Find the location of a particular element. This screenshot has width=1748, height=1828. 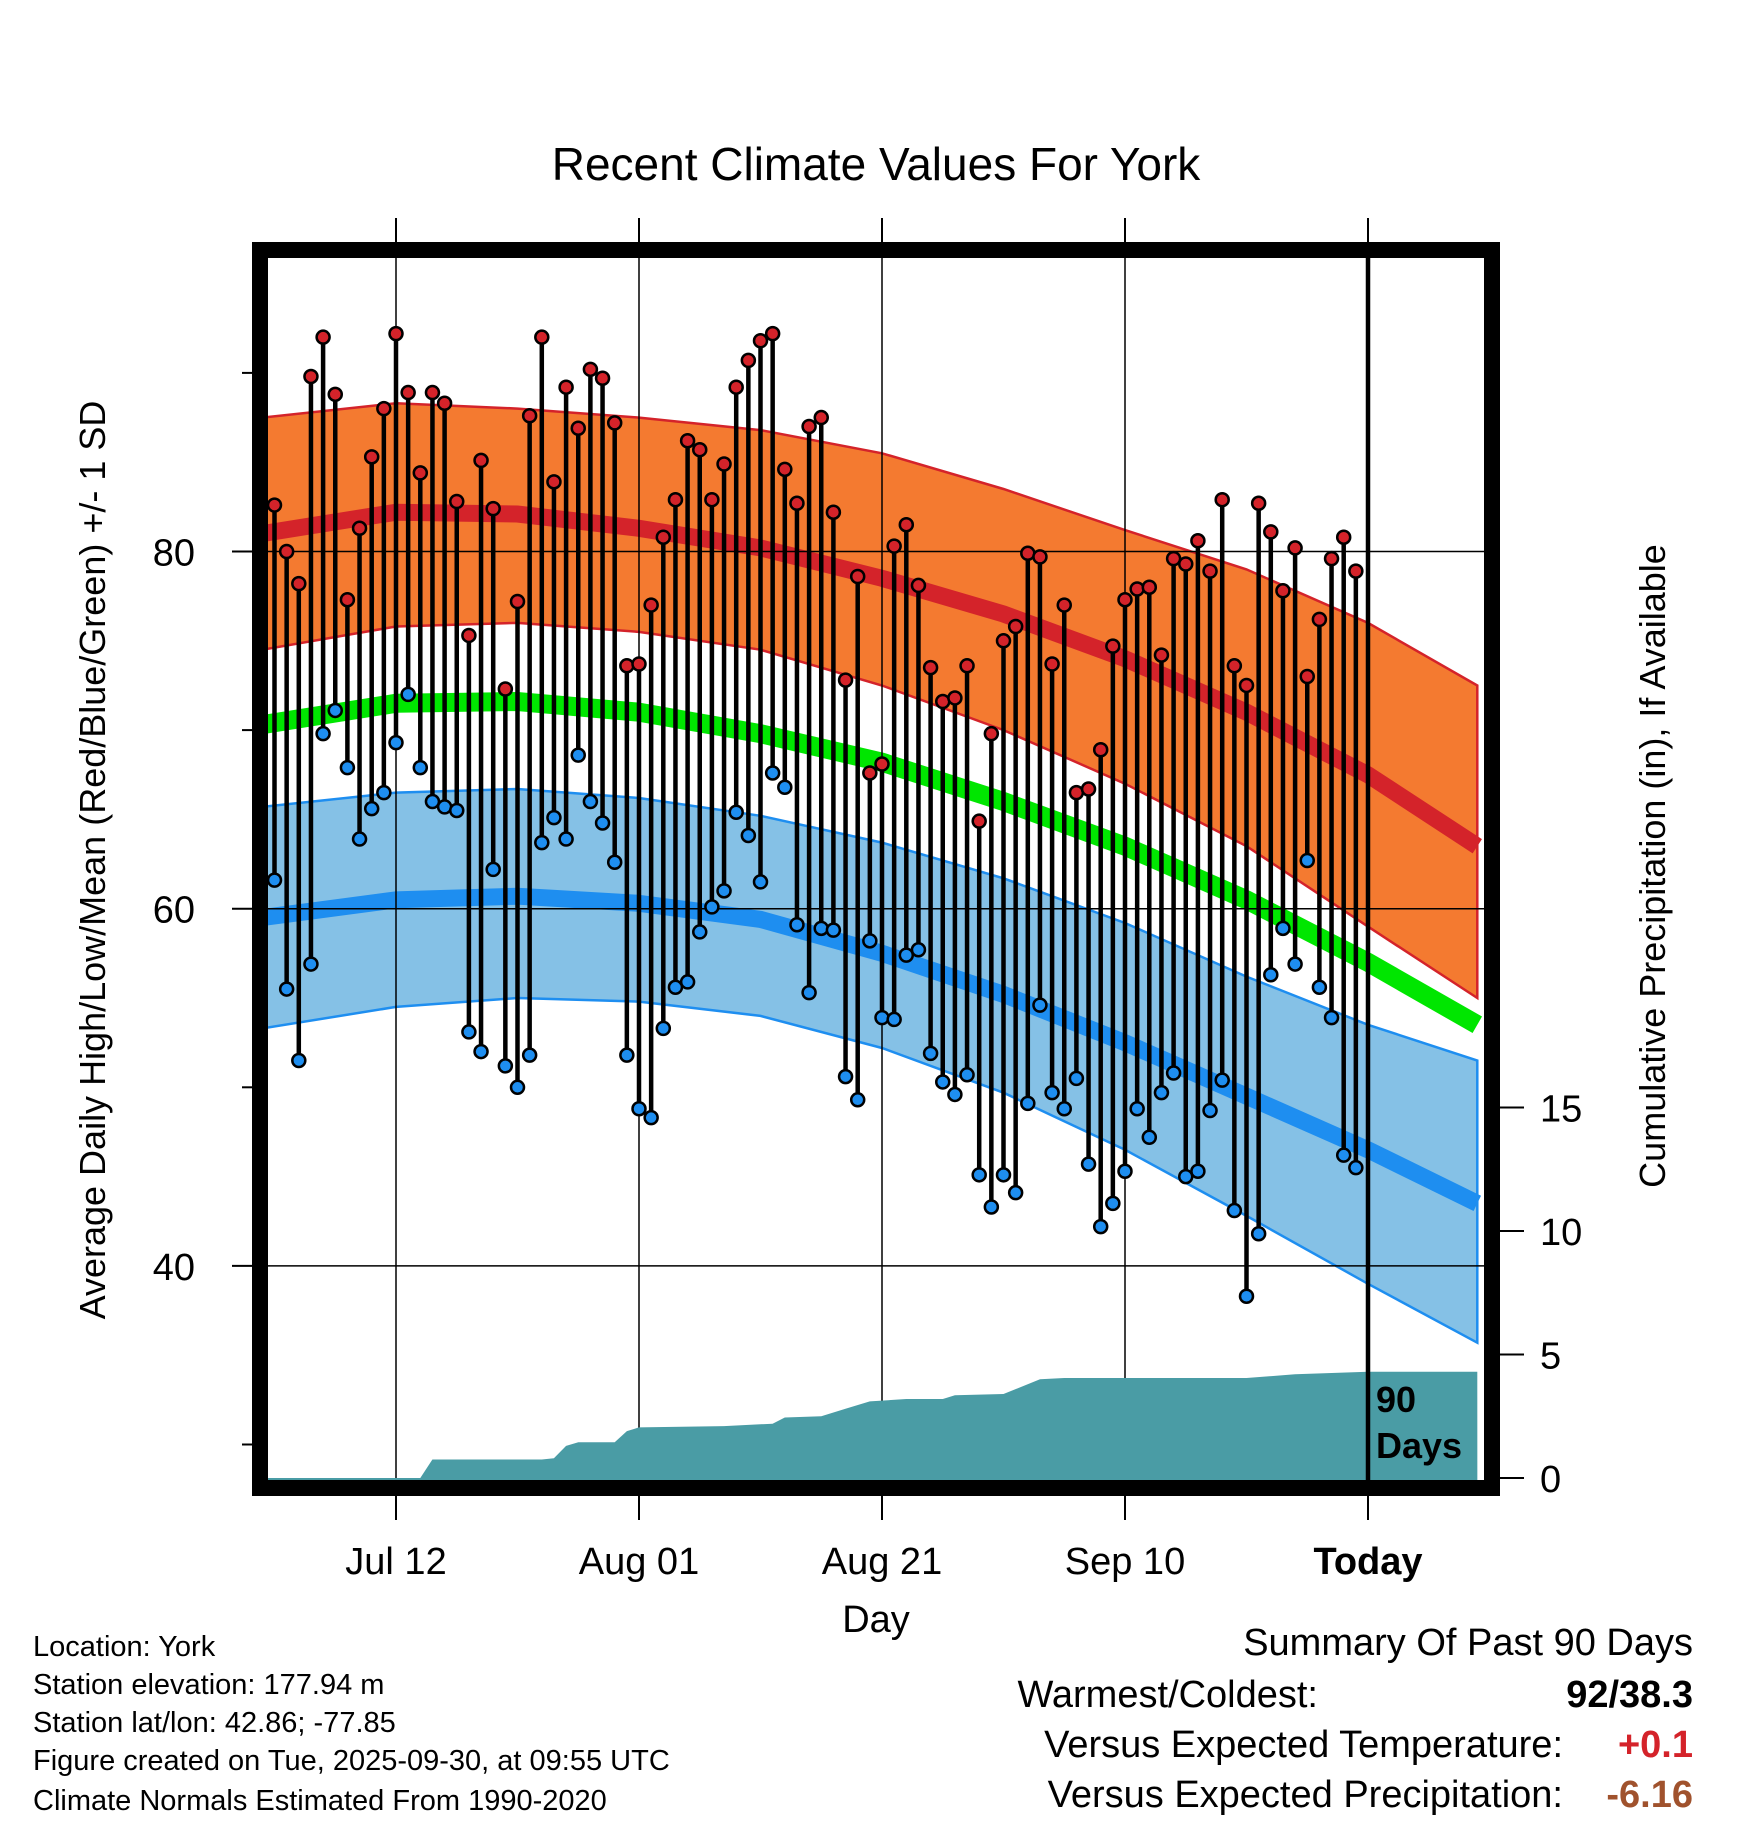

summary-warmest-label: Warmest/Coldest: is located at coordinates (1167, 1695).